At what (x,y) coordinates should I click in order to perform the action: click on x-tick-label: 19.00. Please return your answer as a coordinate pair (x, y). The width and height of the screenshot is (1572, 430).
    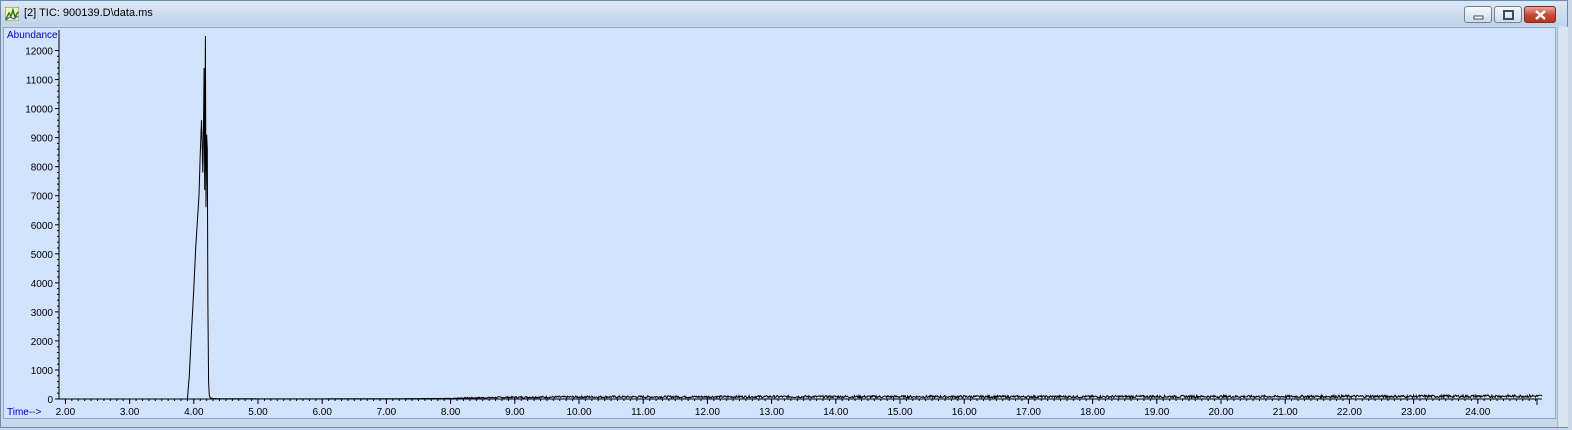
    Looking at the image, I should click on (1156, 412).